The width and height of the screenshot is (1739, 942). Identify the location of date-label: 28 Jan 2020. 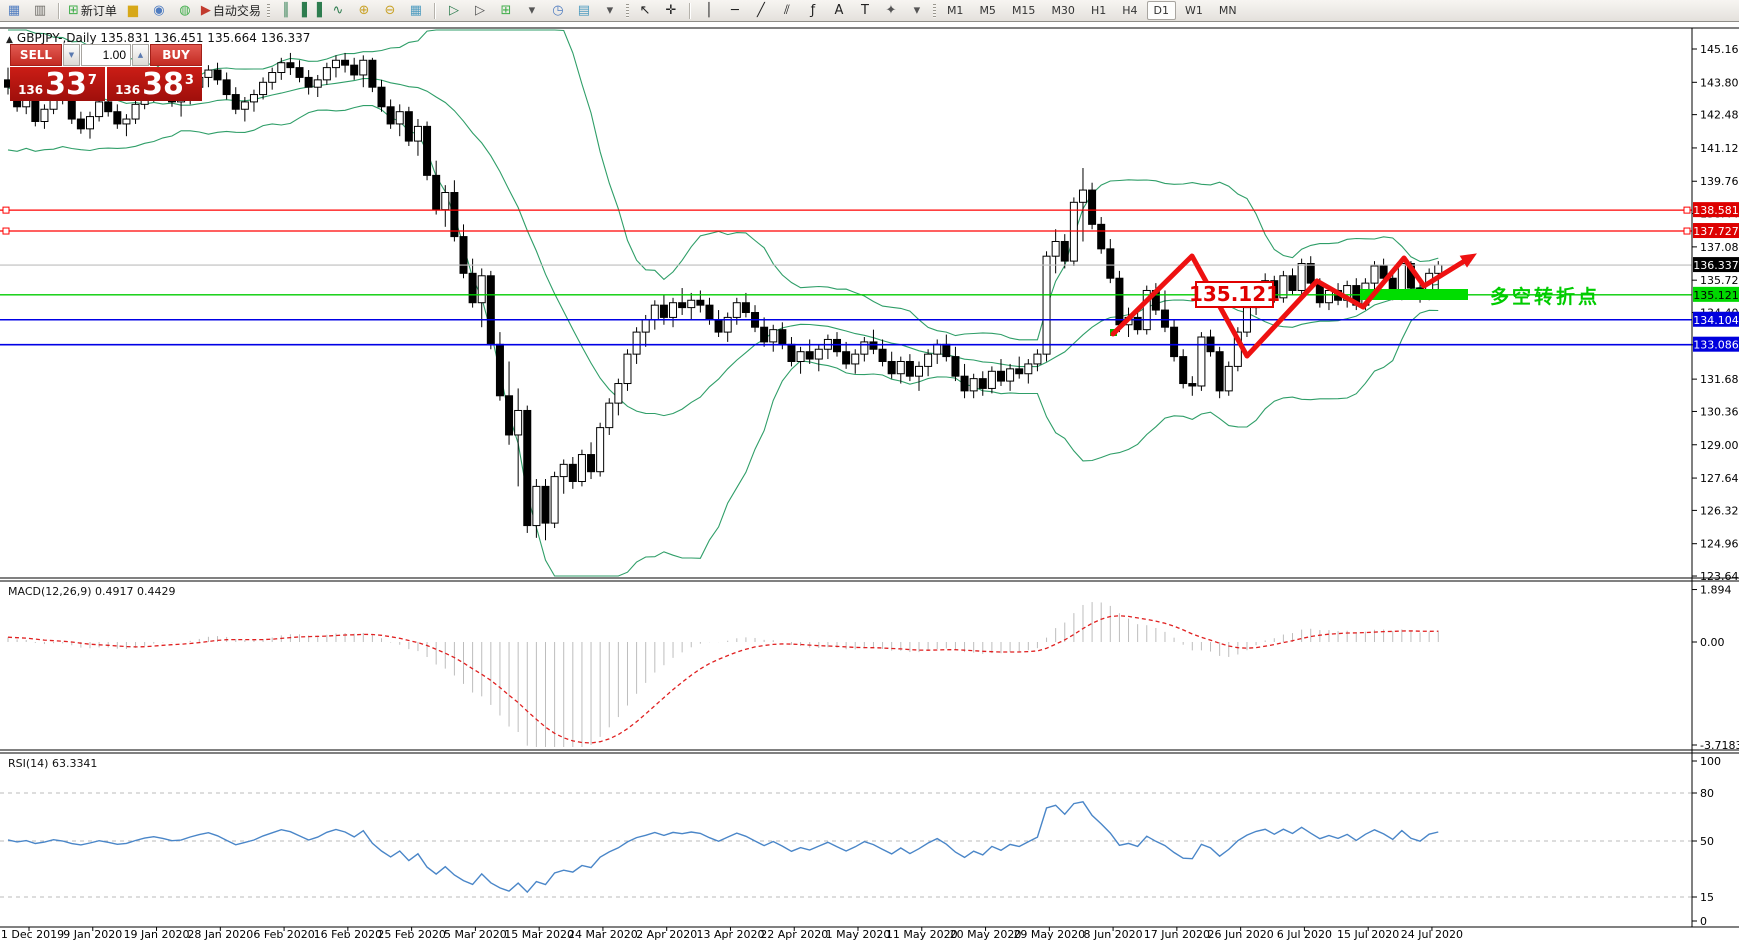
(220, 934).